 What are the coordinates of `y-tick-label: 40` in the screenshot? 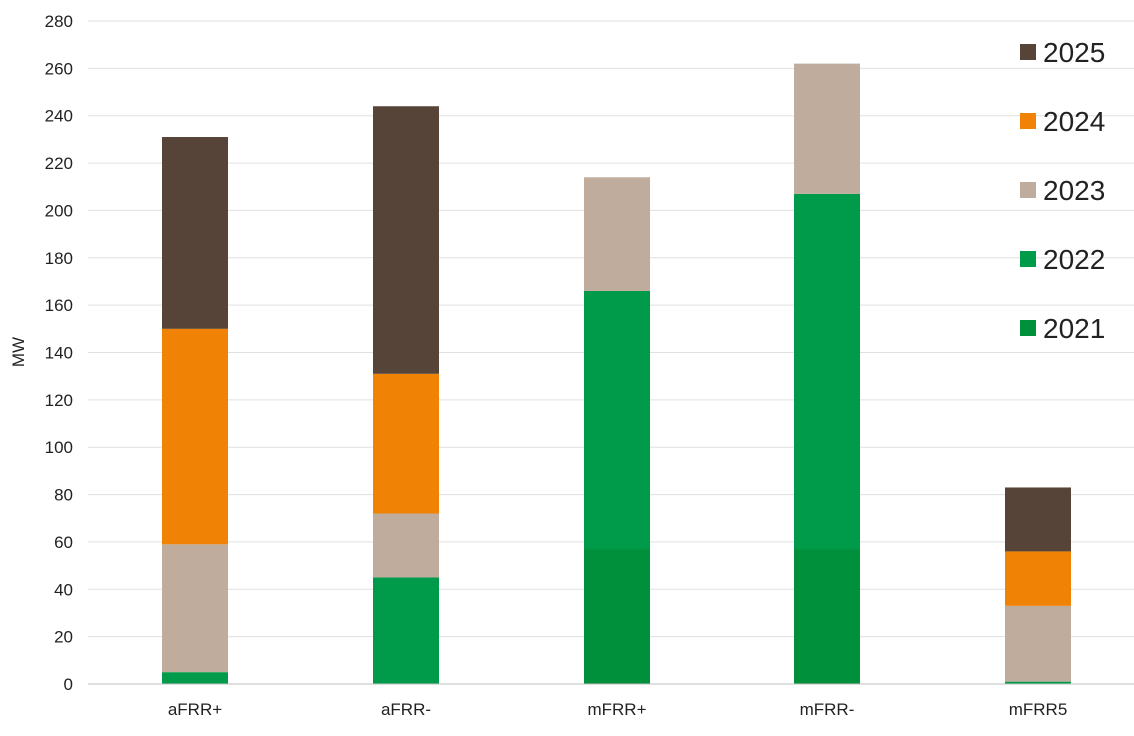 It's located at (63, 589).